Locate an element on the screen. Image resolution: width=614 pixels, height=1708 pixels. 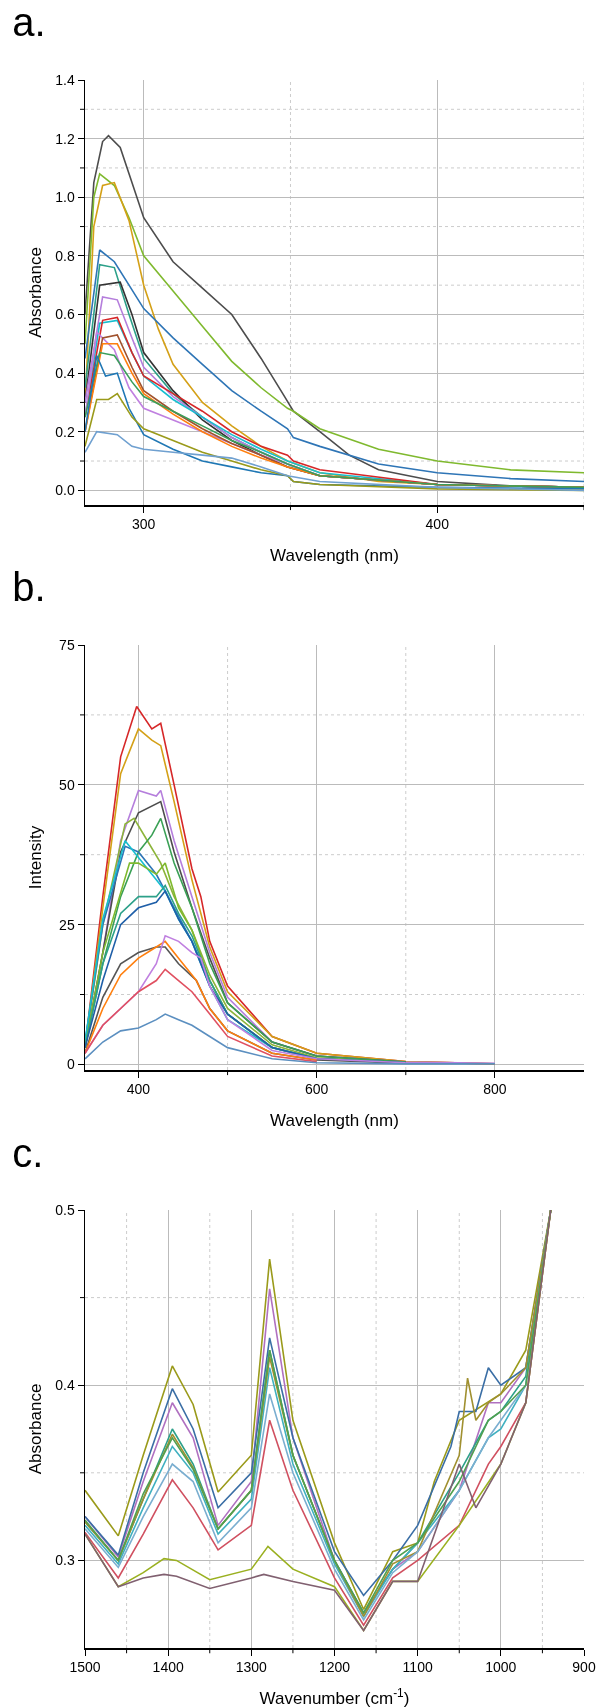
y-tick-label: 0.3 is located at coordinates (65, 1560).